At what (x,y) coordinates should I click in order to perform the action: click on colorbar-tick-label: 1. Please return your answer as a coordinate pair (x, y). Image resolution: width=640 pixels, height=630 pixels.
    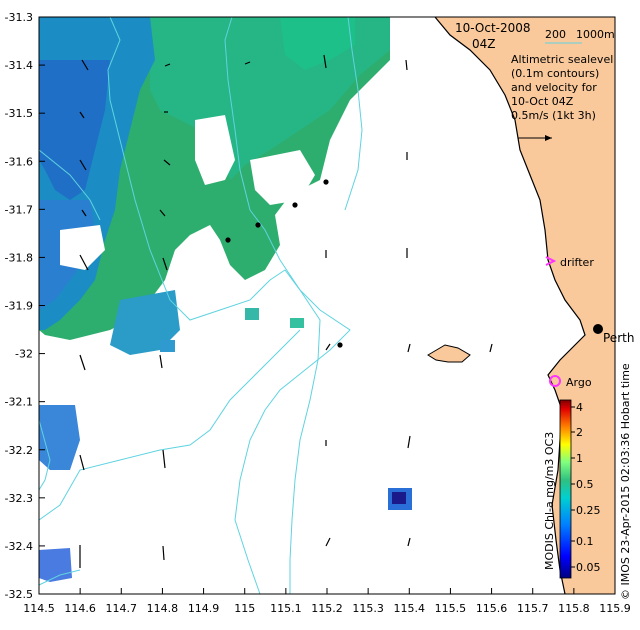
    Looking at the image, I should click on (579, 458).